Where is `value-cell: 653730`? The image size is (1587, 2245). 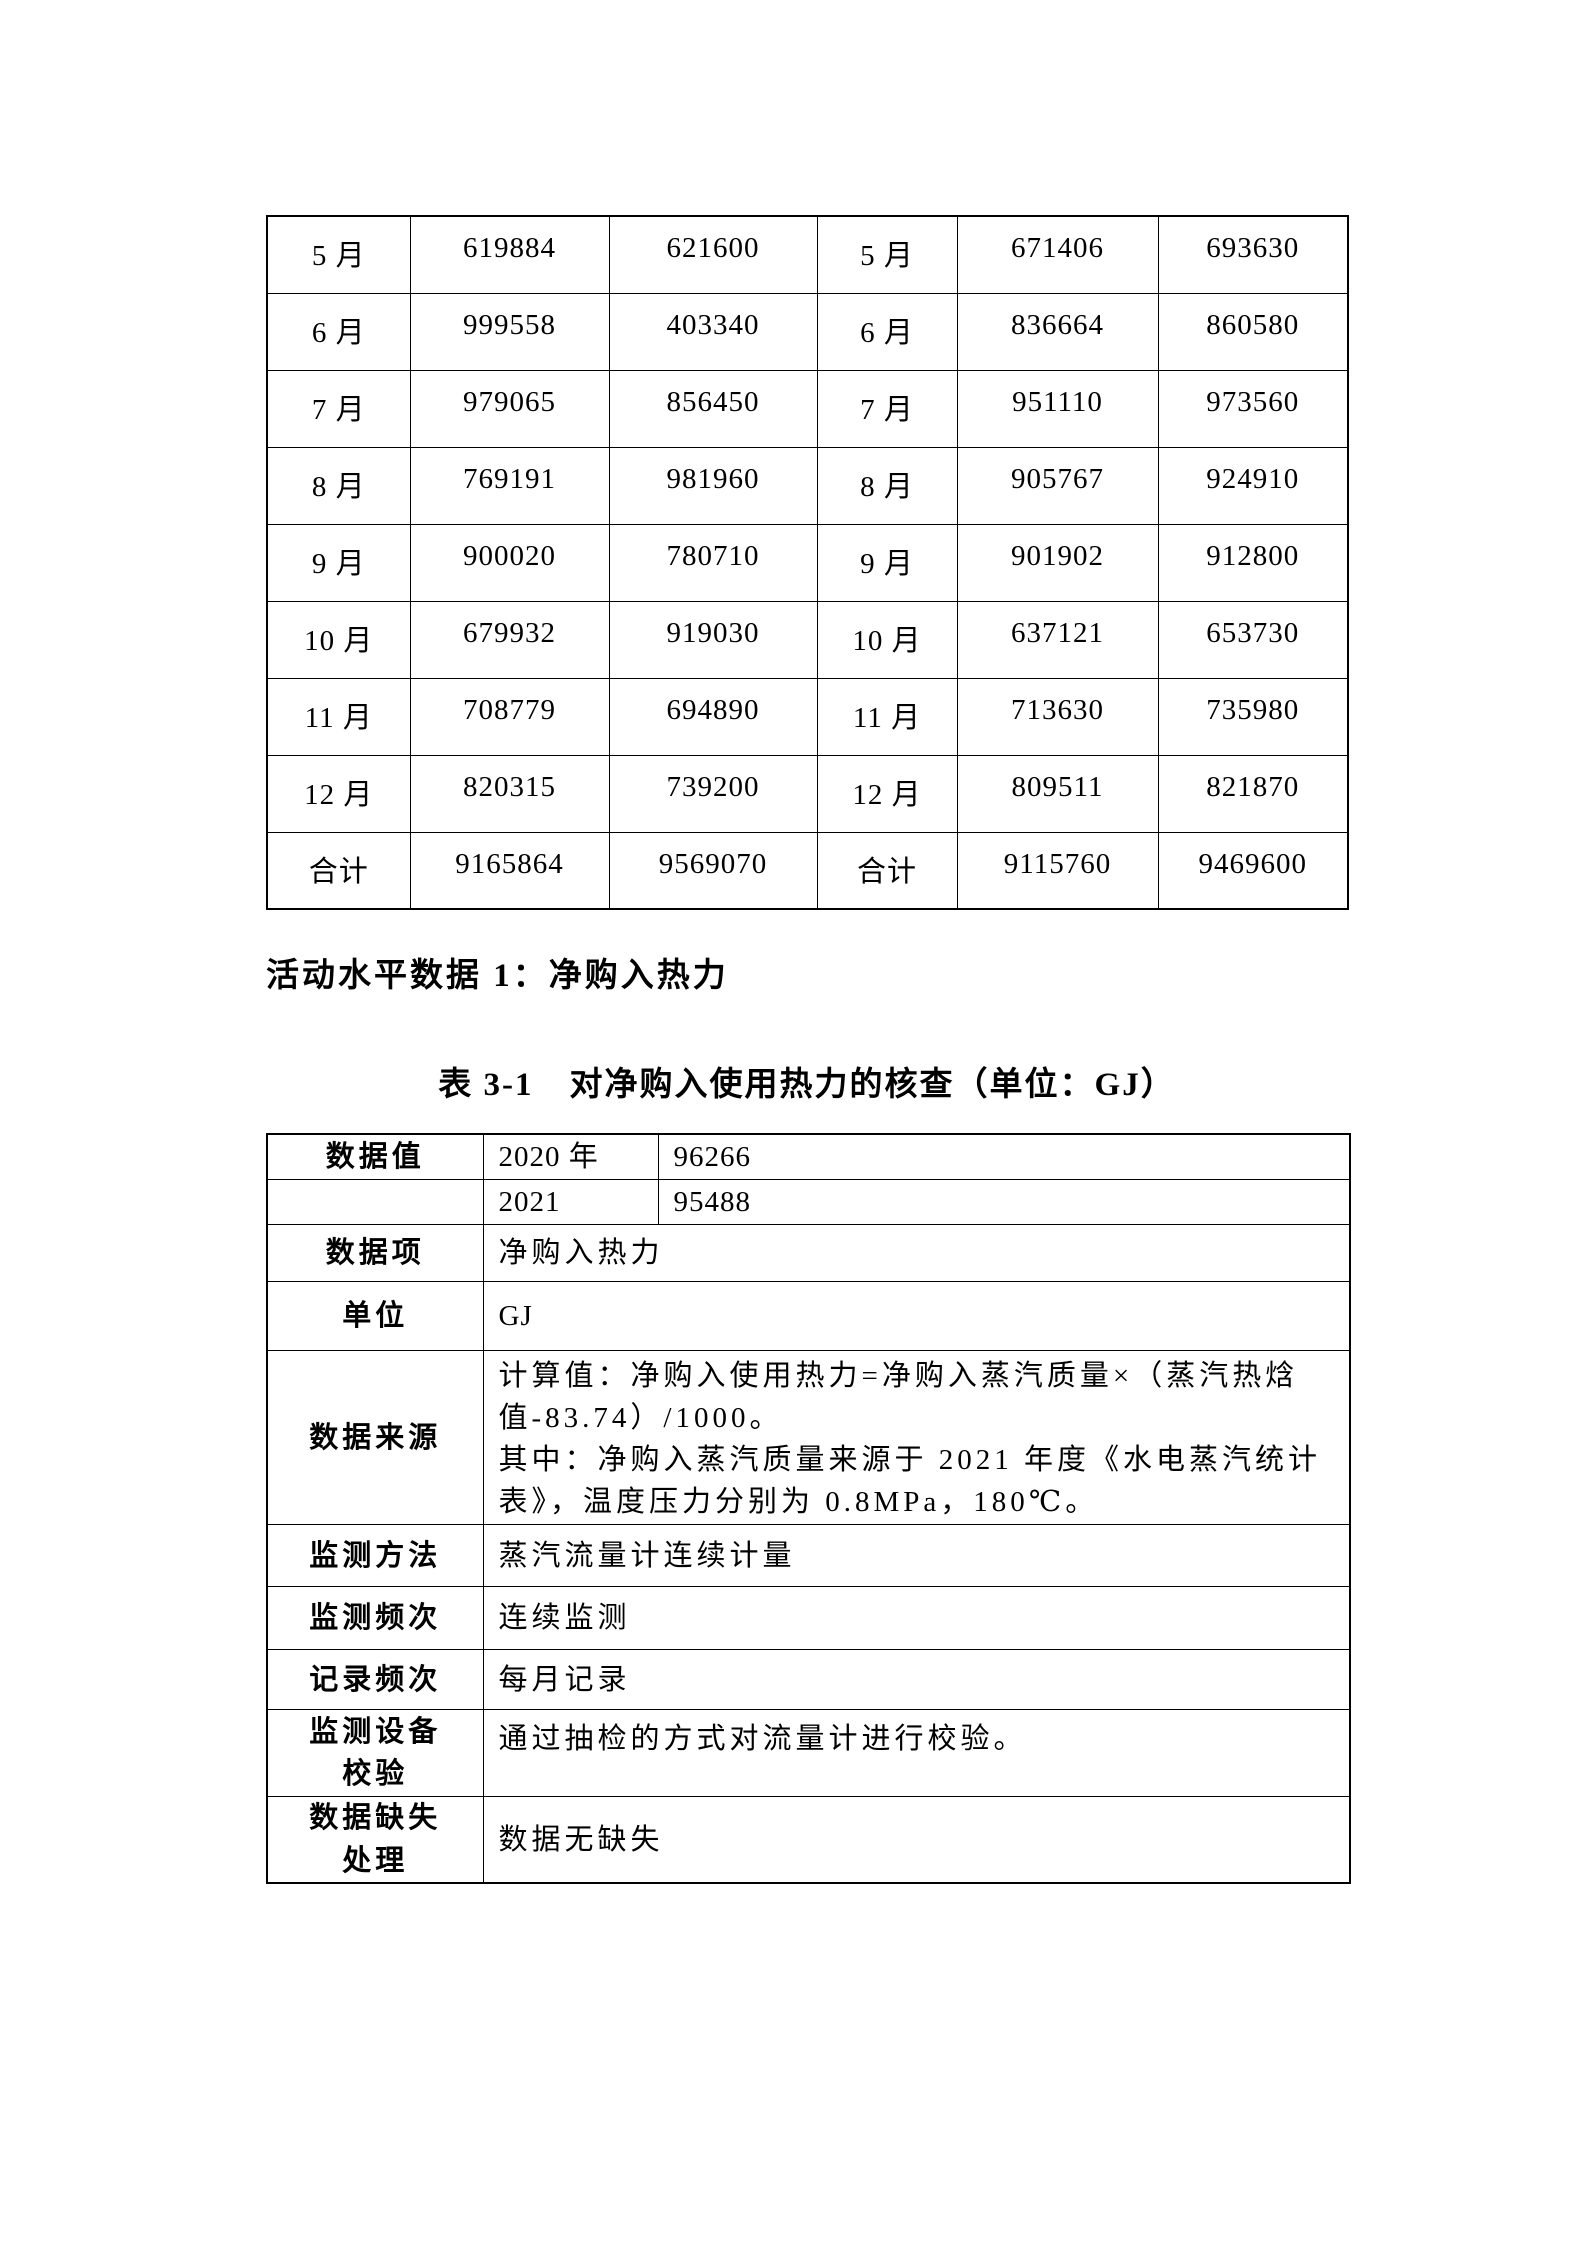
value-cell: 653730 is located at coordinates (1253, 639).